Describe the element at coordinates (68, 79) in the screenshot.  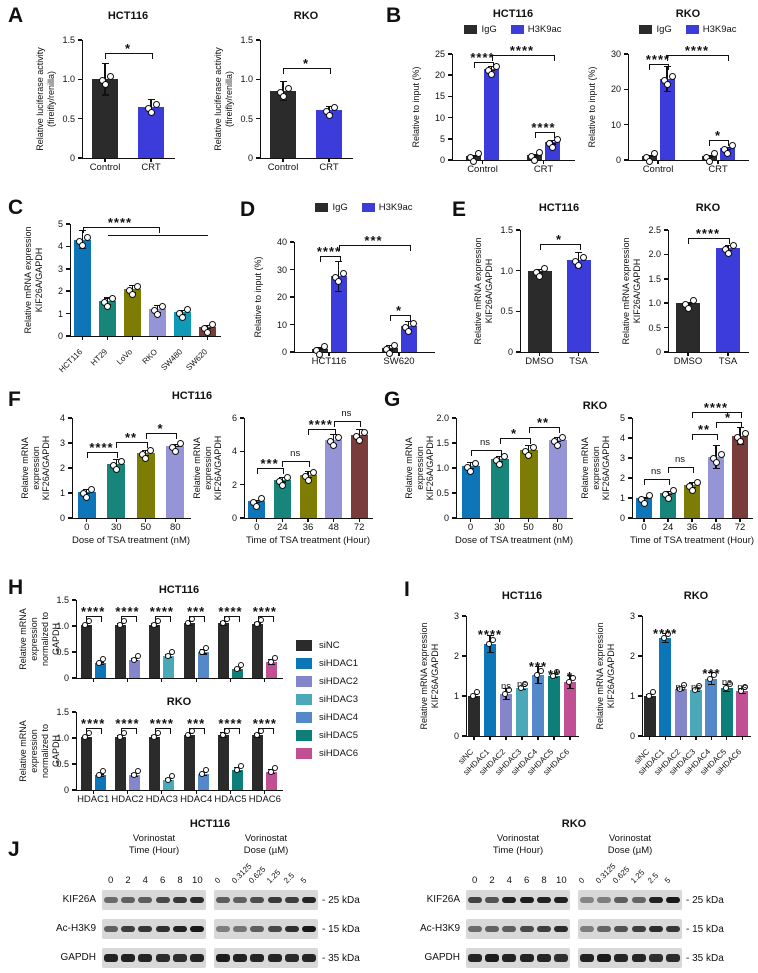
I see `y-tick-label: 1.0` at that location.